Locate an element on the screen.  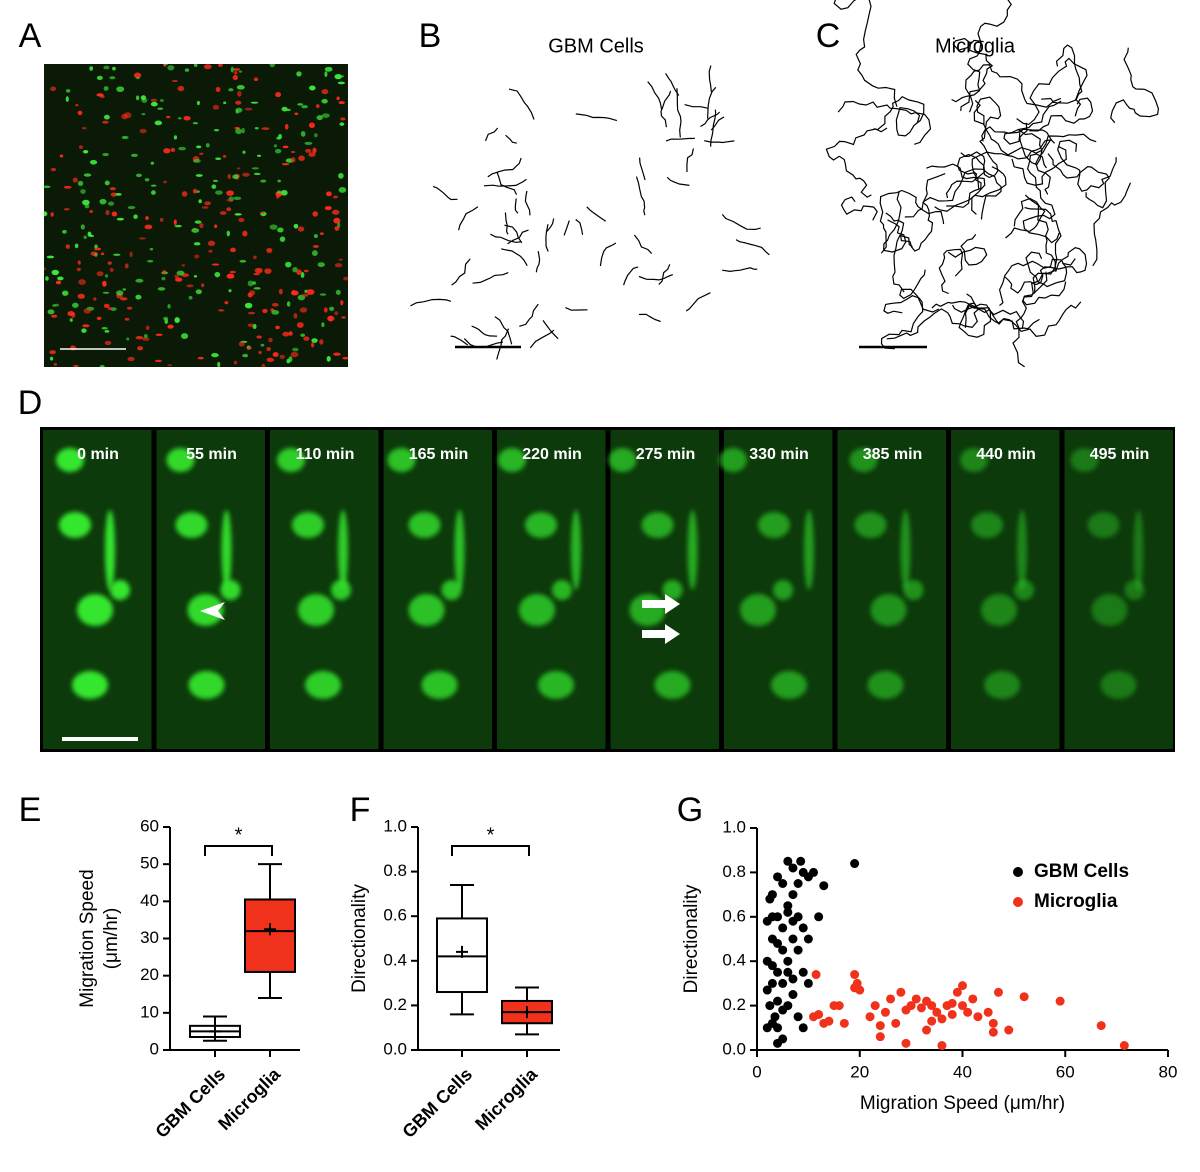
y-tick-label: 40 is located at coordinates (149, 900).